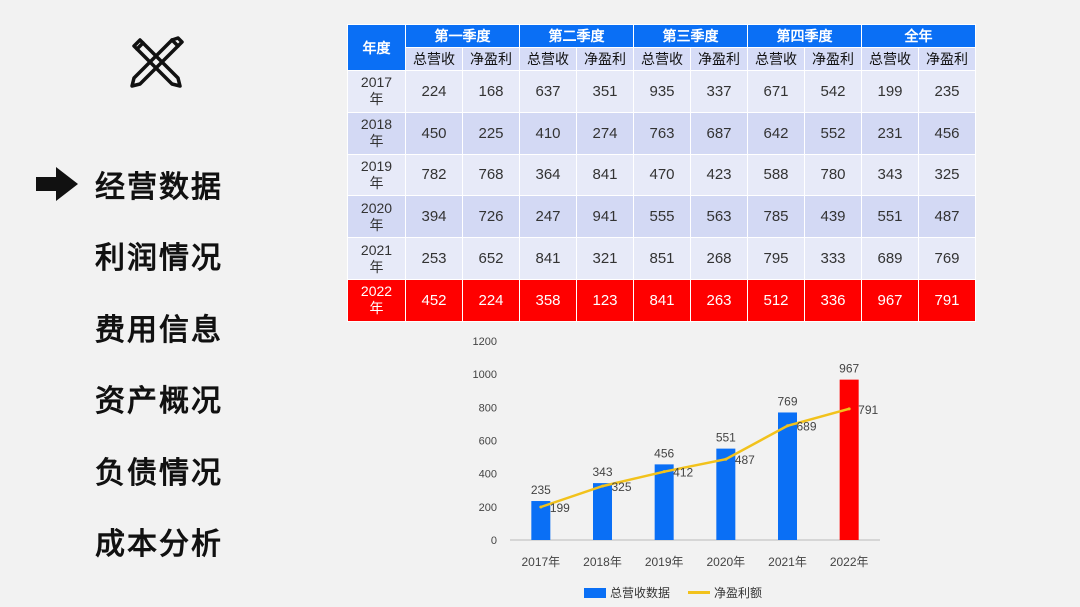 This screenshot has width=1080, height=607. Describe the element at coordinates (491, 175) in the screenshot. I see `value-cell: 768` at that location.